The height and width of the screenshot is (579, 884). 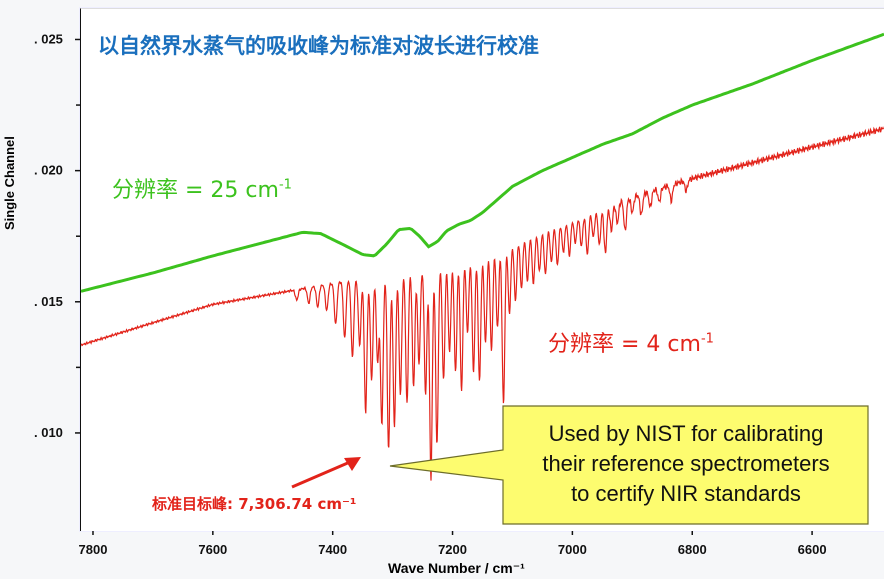 What do you see at coordinates (48, 432) in the screenshot?
I see `y-tick-label: . 010` at bounding box center [48, 432].